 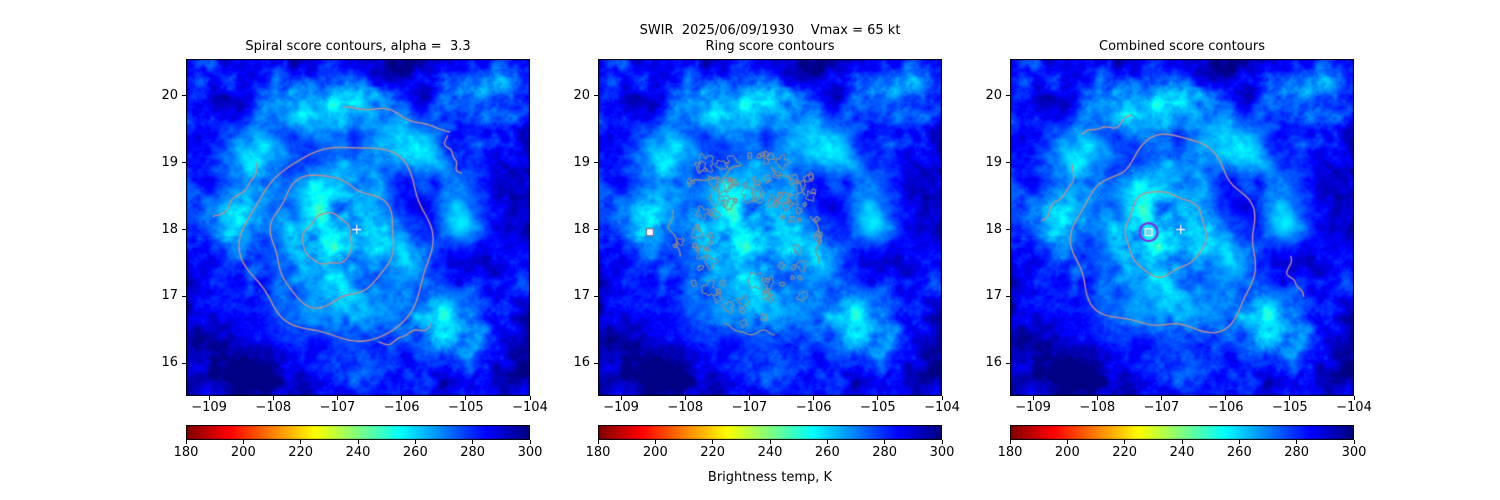 I want to click on colorbar-axis-label: Brightness temp, K, so click(x=770, y=477).